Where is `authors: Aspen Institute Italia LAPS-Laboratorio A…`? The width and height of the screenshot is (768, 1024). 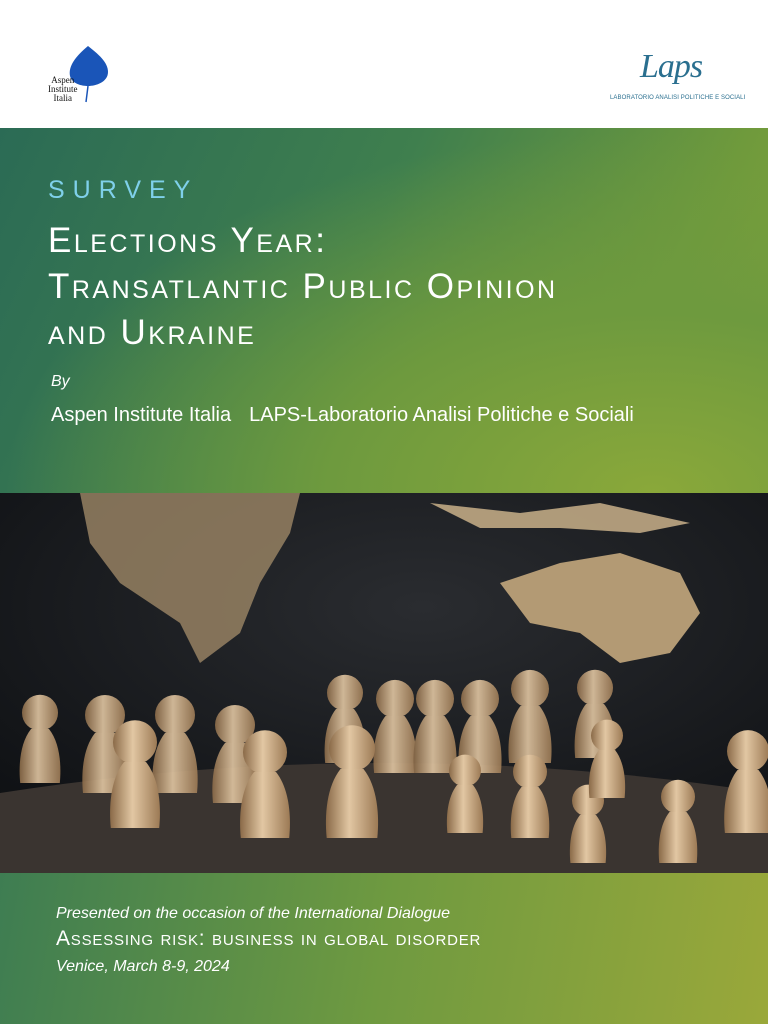 authors: Aspen Institute Italia LAPS-Laboratorio A… is located at coordinates (342, 415).